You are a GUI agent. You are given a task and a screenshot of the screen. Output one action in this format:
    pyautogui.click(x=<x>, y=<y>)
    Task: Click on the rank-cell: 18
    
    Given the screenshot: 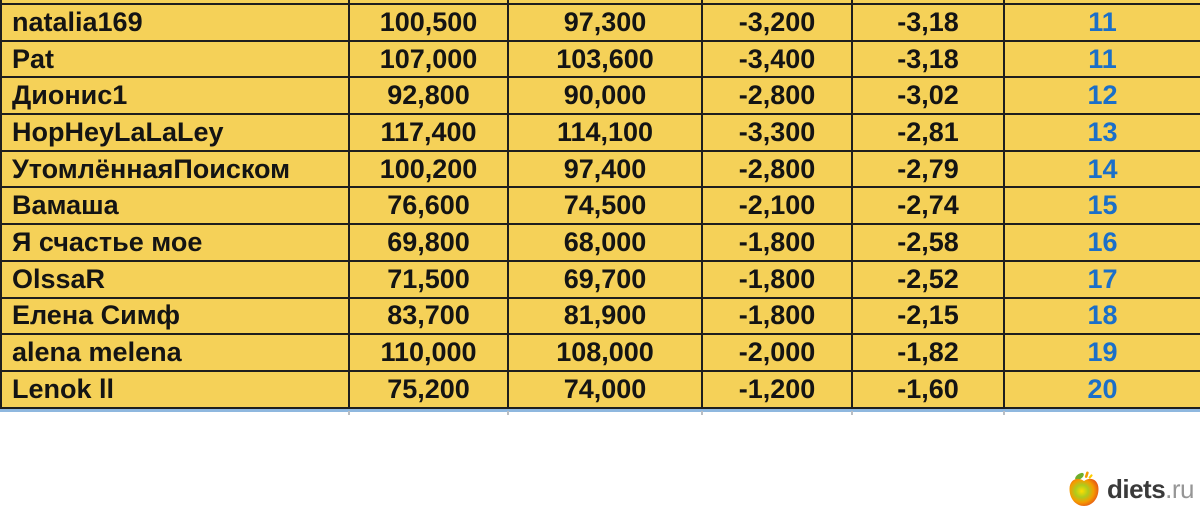 What is the action you would take?
    pyautogui.click(x=1102, y=315)
    